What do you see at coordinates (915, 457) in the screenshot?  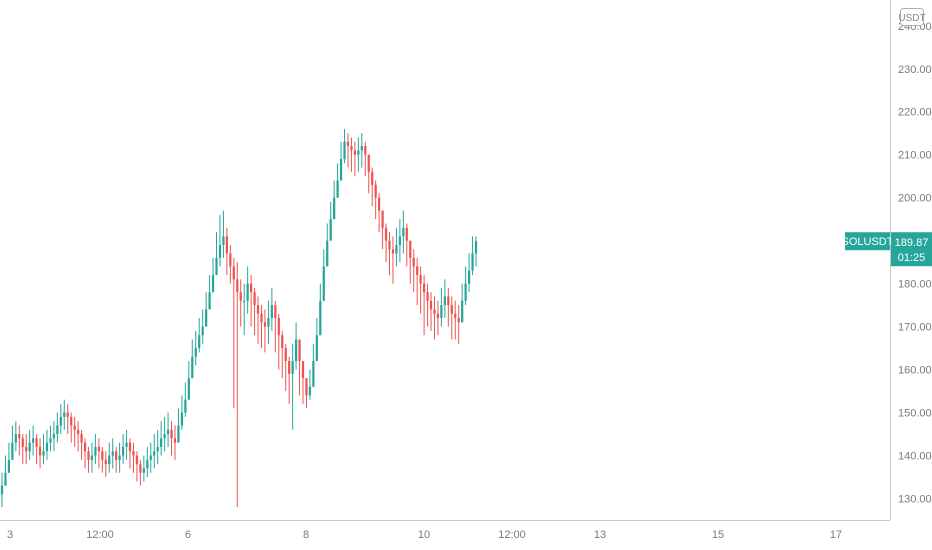 I see `price-tick-label: 140.00` at bounding box center [915, 457].